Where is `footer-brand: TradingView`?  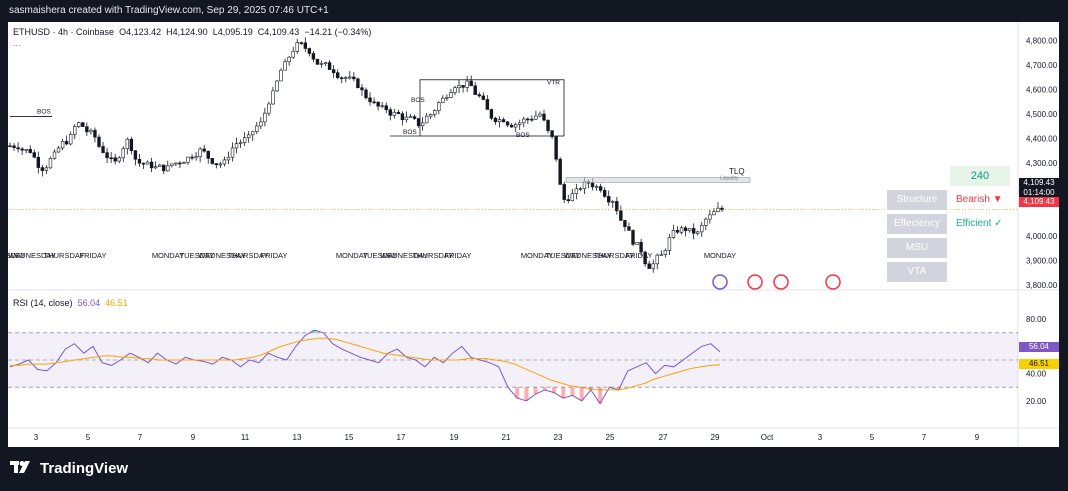
footer-brand: TradingView is located at coordinates (69, 469).